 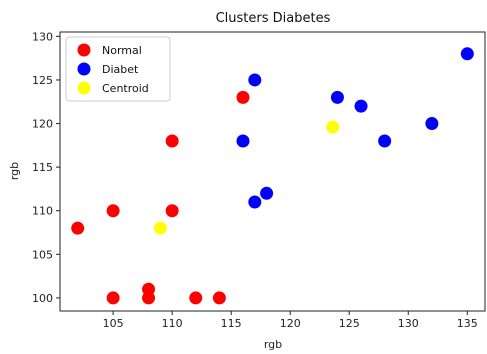 I want to click on y-axis-ticks: 100 105 110 115 120 125 130, so click(x=46, y=167).